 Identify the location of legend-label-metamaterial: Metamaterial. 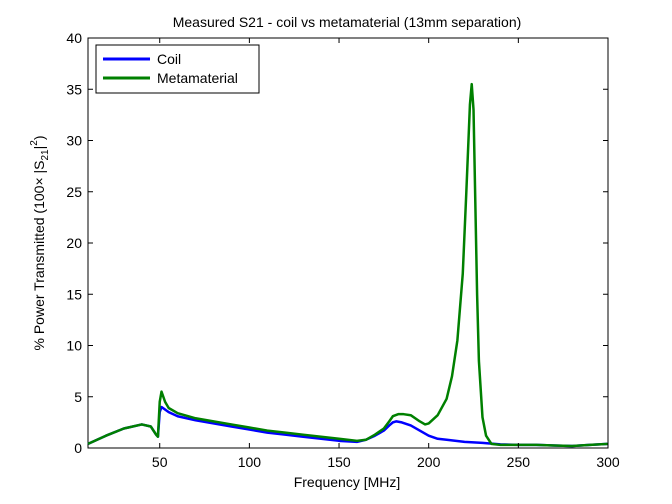
(197, 78).